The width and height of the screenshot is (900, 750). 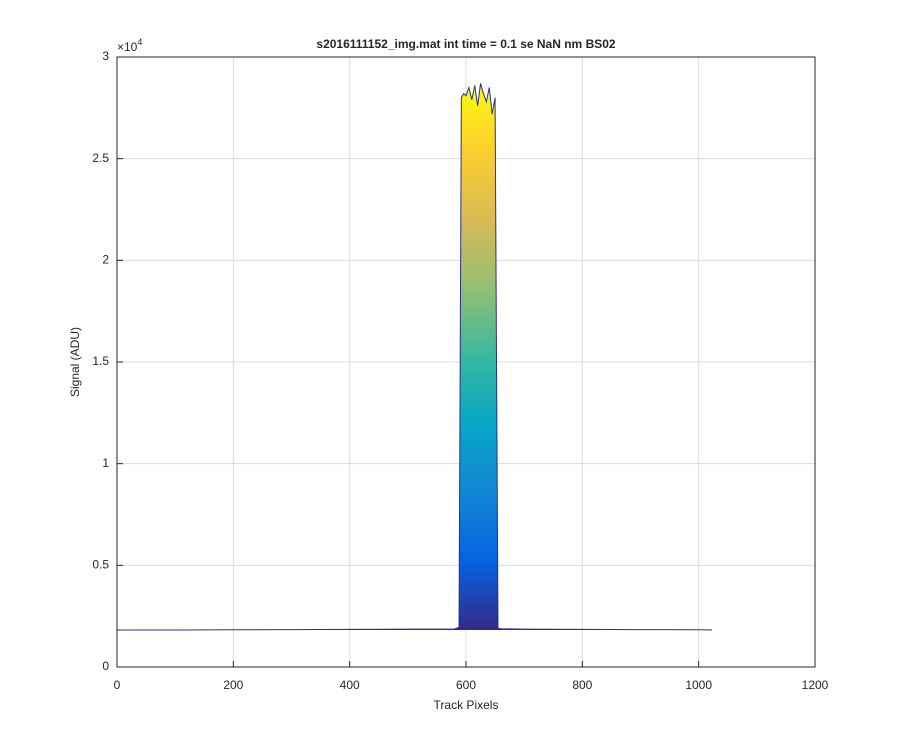 I want to click on y-exponent: ×10⁴, so click(x=129, y=45).